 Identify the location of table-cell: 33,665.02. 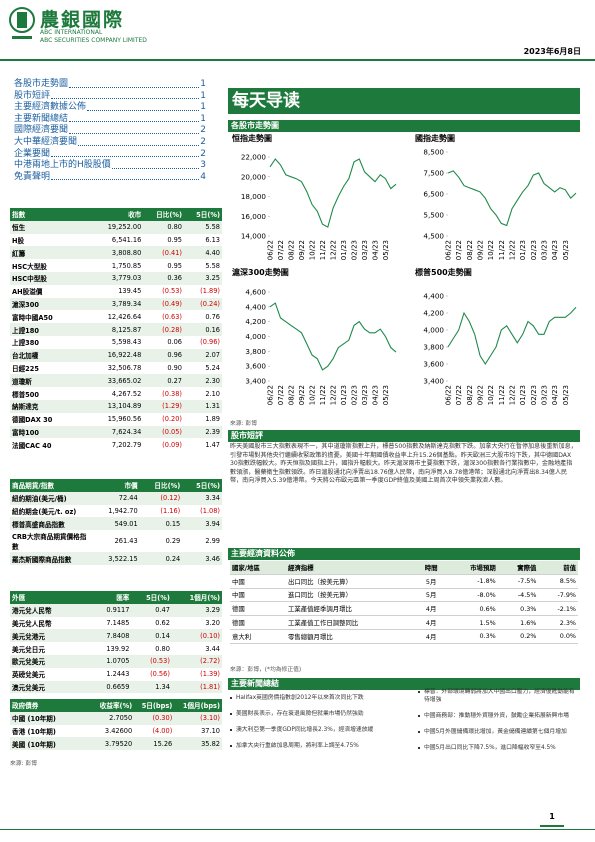
(118, 381).